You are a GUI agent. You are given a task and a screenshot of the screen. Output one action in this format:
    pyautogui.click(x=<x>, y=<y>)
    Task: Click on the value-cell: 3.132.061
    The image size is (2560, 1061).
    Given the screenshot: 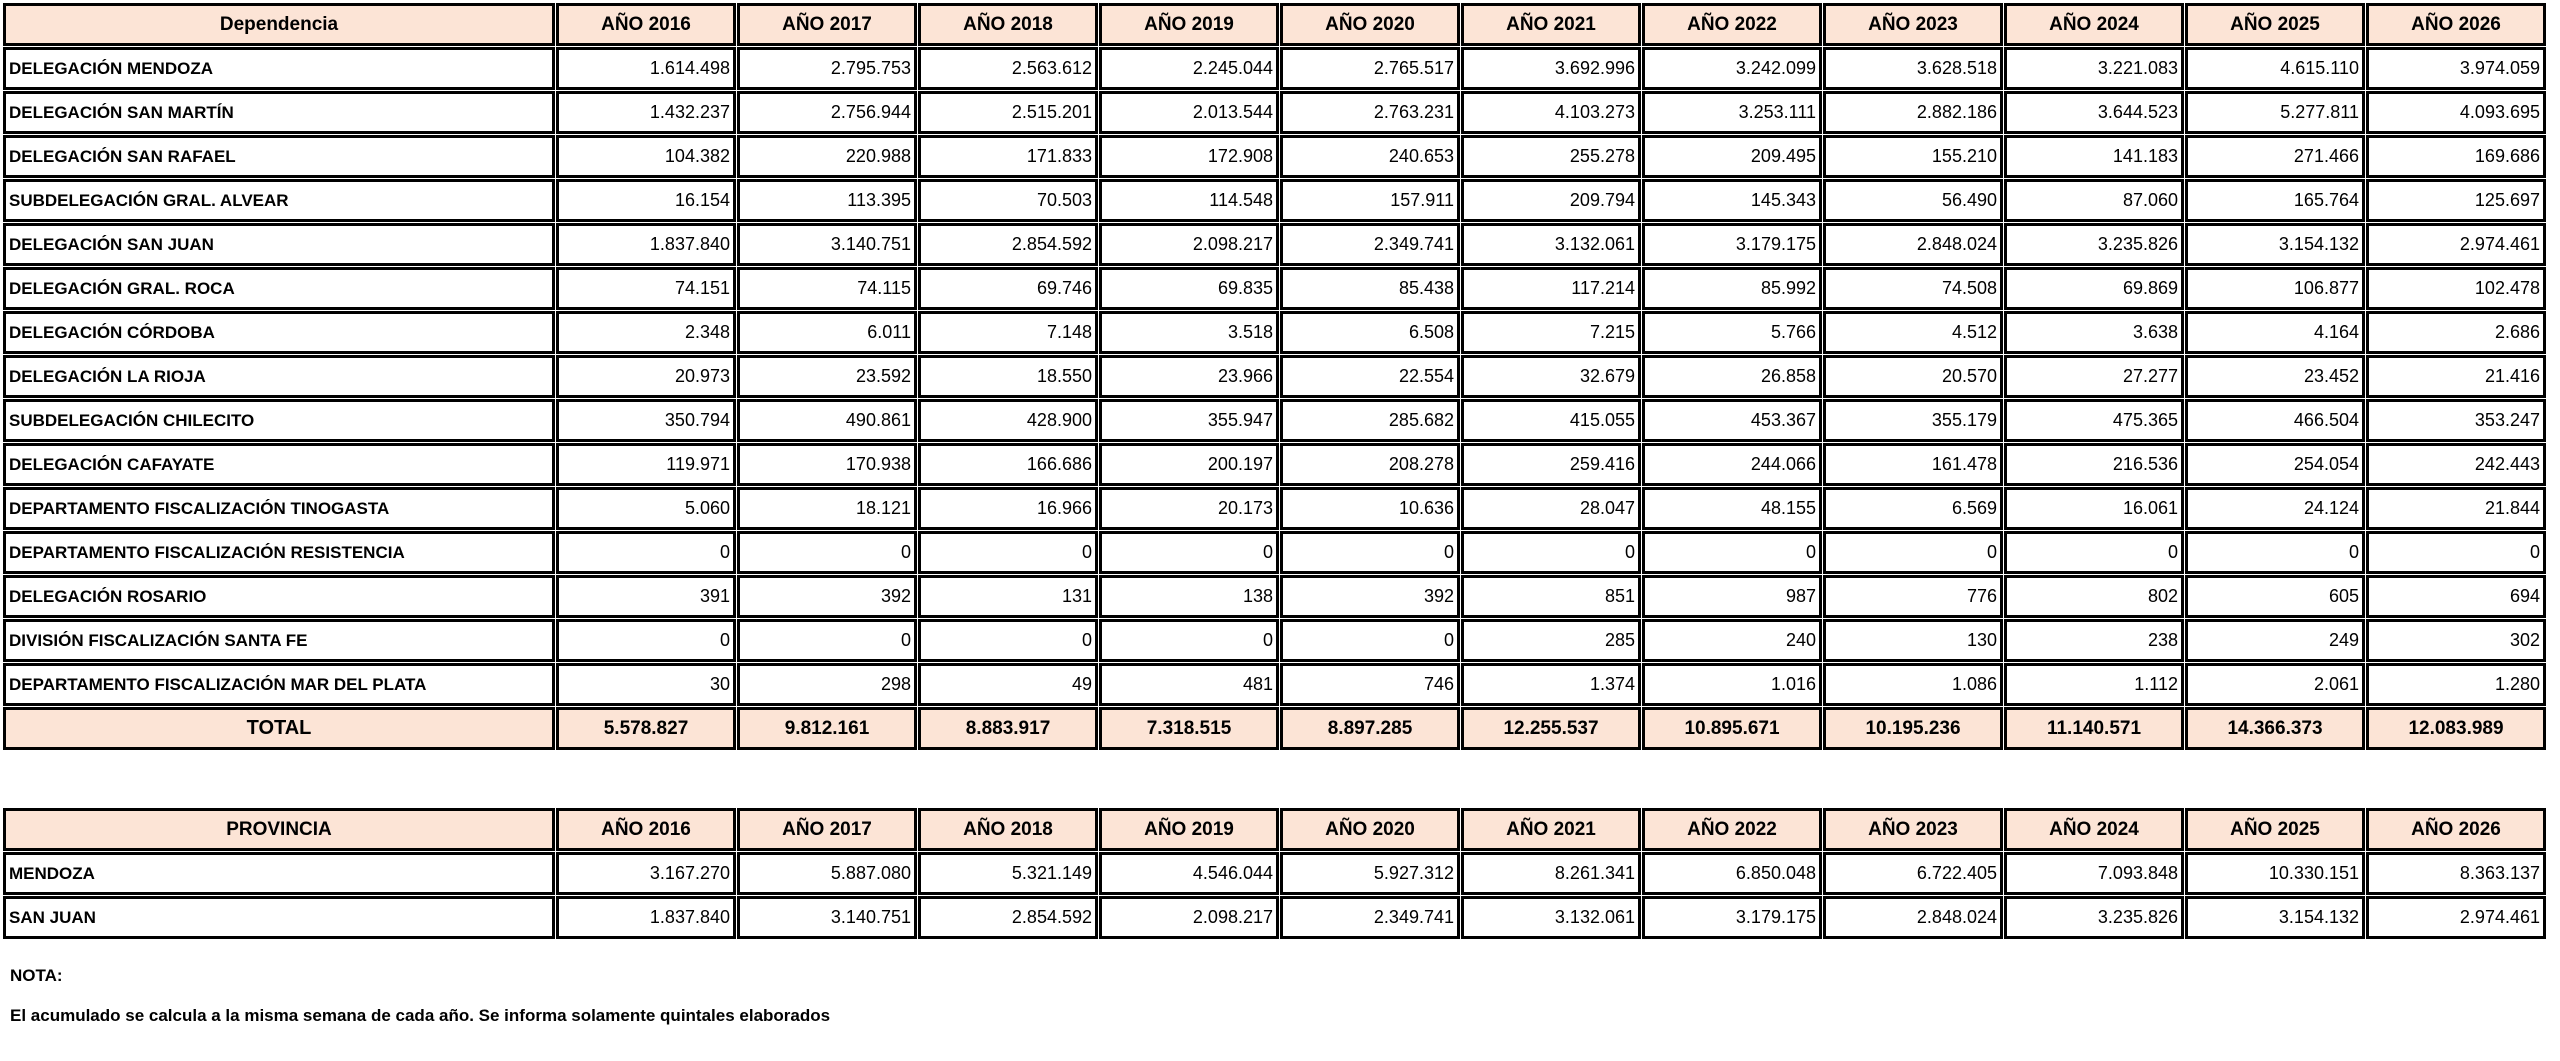 What is the action you would take?
    pyautogui.click(x=1551, y=244)
    